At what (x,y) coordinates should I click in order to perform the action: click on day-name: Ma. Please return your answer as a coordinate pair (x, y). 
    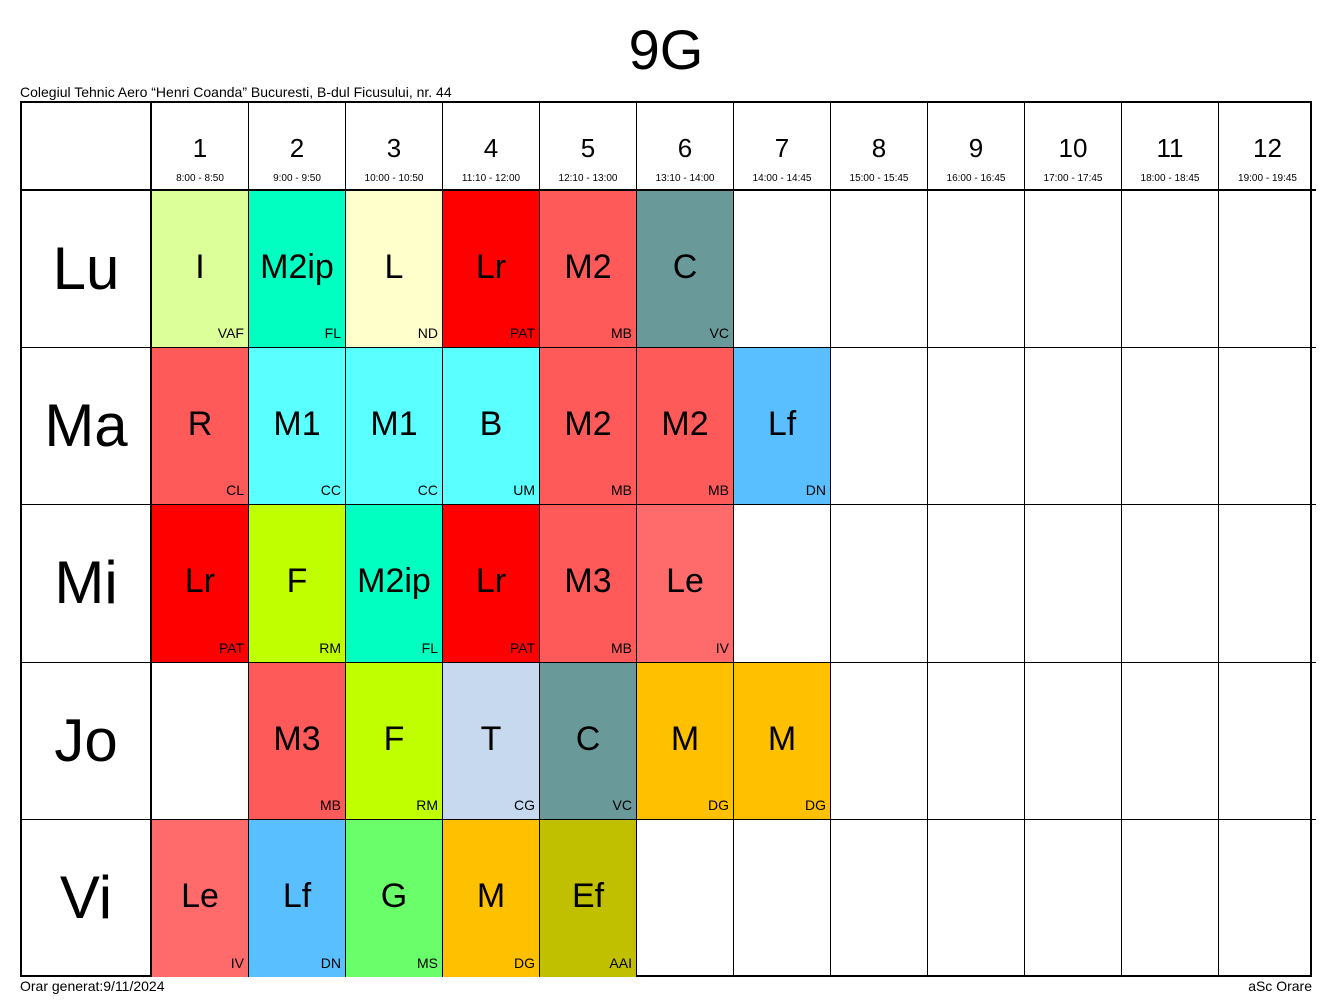
    Looking at the image, I should click on (86, 426).